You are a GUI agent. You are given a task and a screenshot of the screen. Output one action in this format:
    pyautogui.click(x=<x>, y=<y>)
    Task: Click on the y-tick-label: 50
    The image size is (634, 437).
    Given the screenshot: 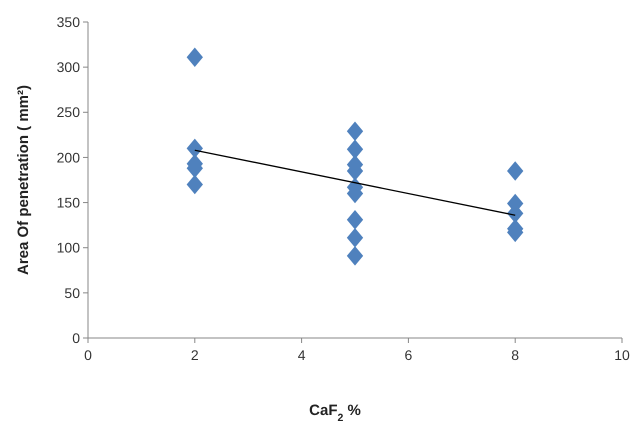 What is the action you would take?
    pyautogui.click(x=72, y=292)
    